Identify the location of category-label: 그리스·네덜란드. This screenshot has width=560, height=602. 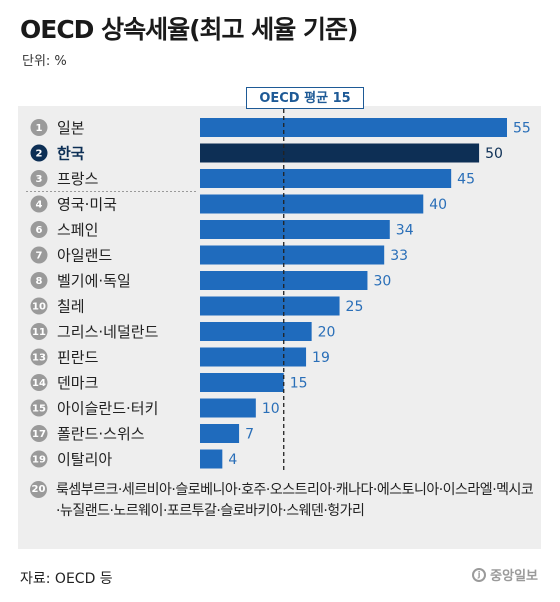
(108, 332).